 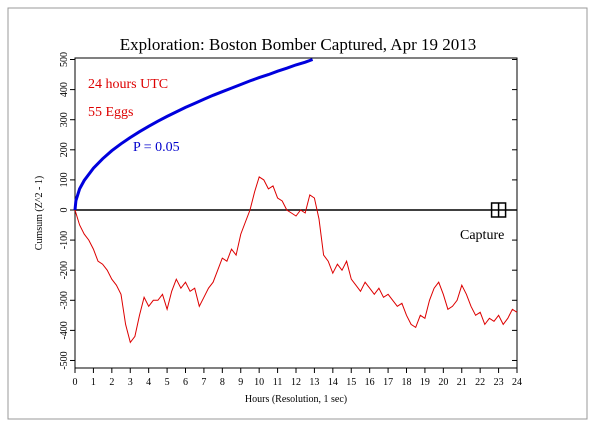 What do you see at coordinates (278, 382) in the screenshot?
I see `x-tick-label: 11` at bounding box center [278, 382].